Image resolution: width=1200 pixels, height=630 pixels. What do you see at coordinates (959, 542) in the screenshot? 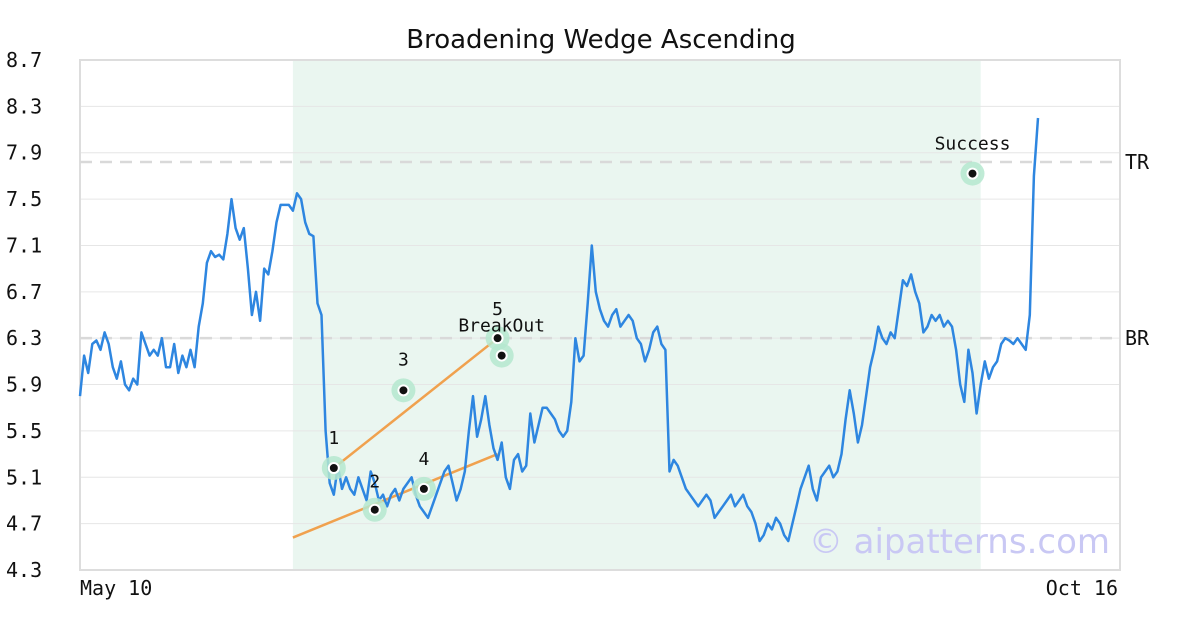
I see `watermark: © aipatterns.com` at bounding box center [959, 542].